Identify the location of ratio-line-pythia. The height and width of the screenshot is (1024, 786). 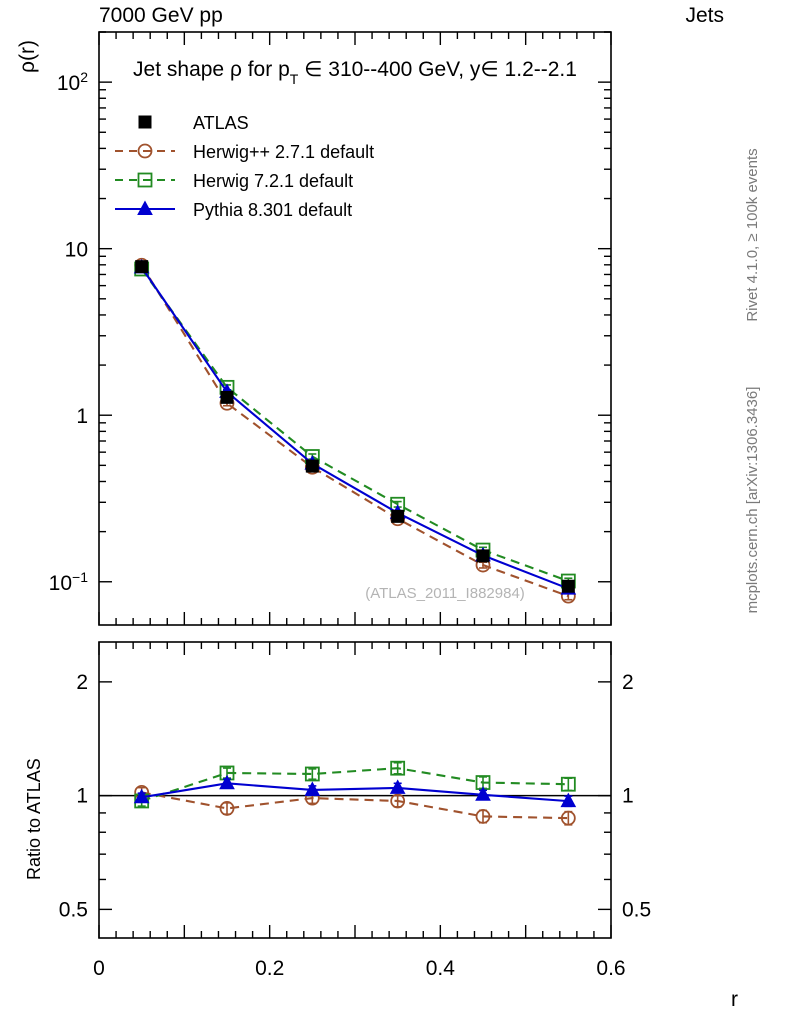
(355, 792).